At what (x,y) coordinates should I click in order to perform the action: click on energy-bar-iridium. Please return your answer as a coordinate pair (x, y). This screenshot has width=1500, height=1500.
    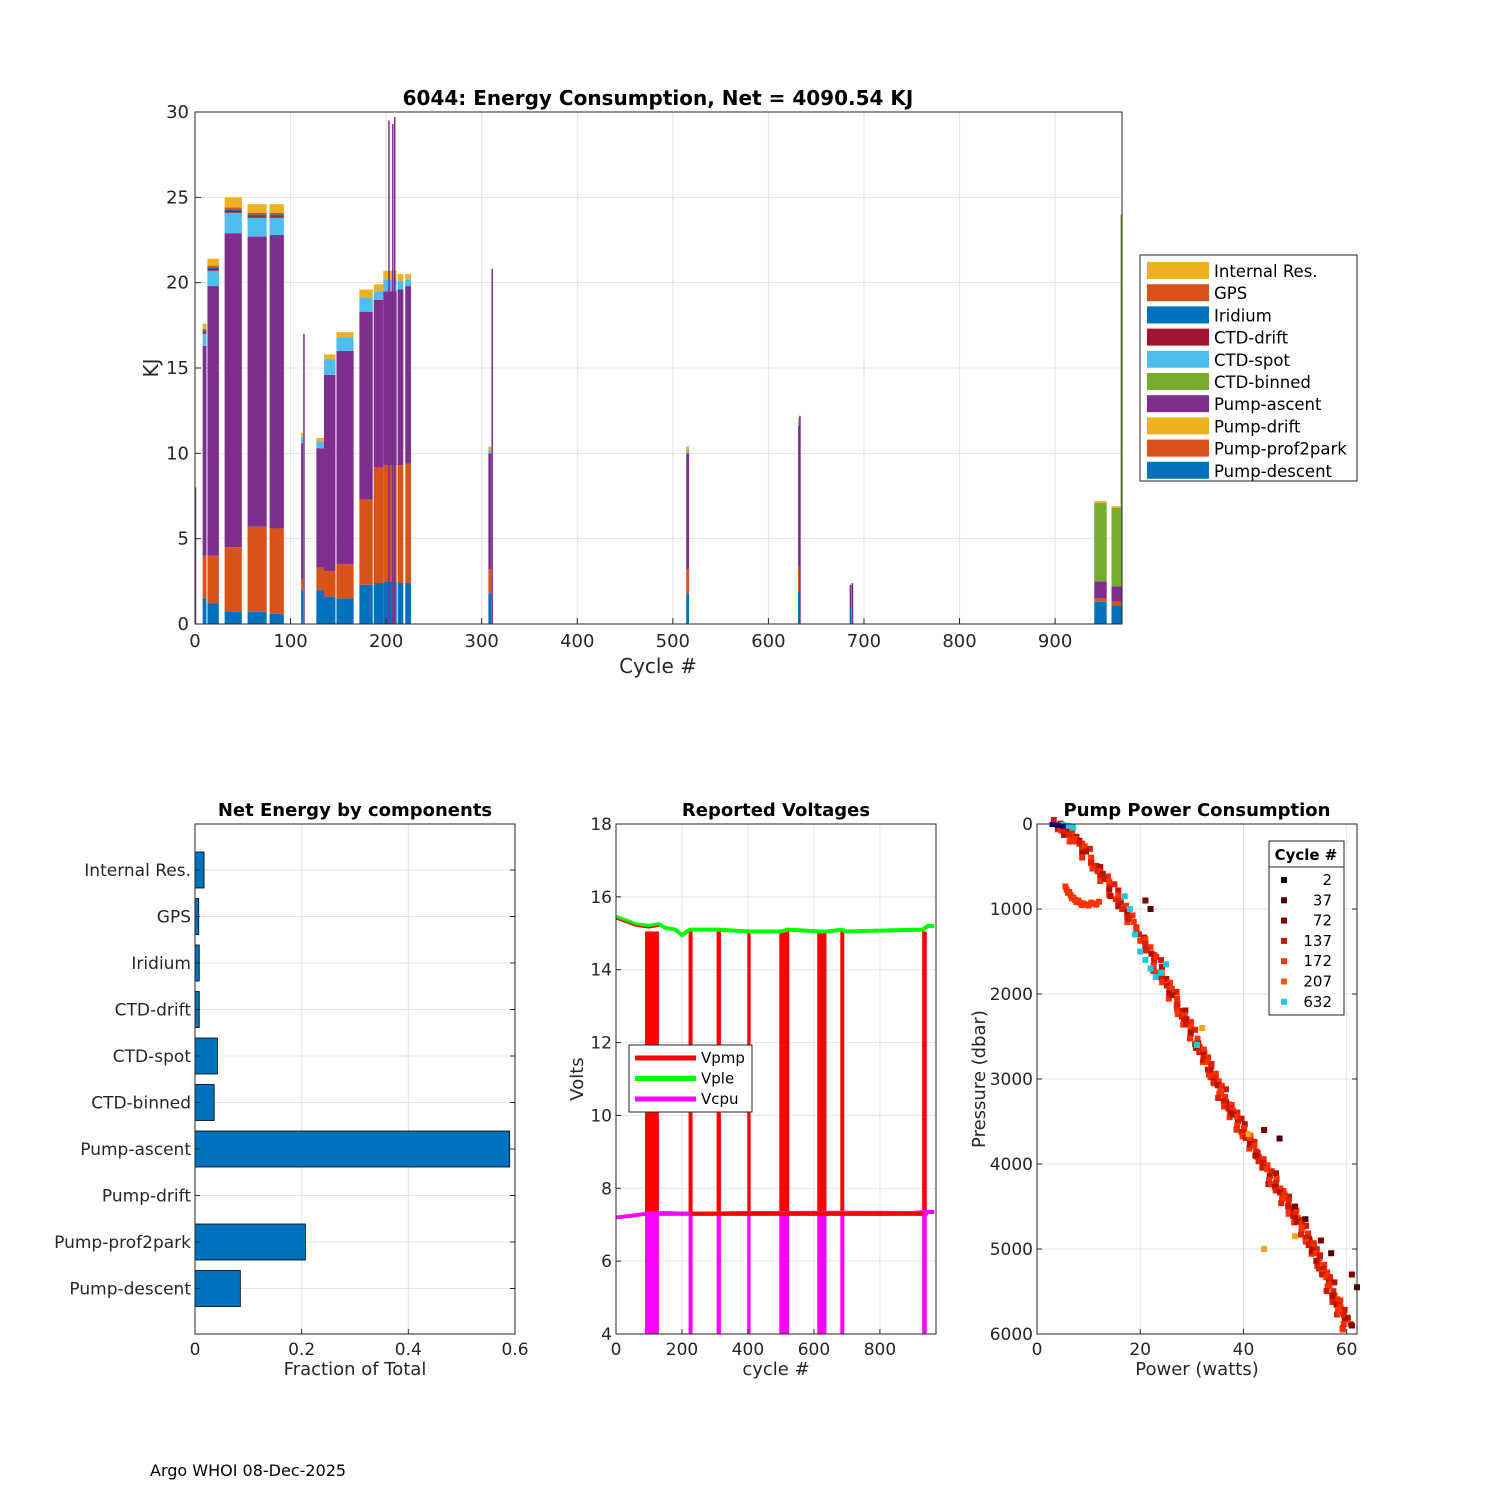
    Looking at the image, I should click on (213, 268).